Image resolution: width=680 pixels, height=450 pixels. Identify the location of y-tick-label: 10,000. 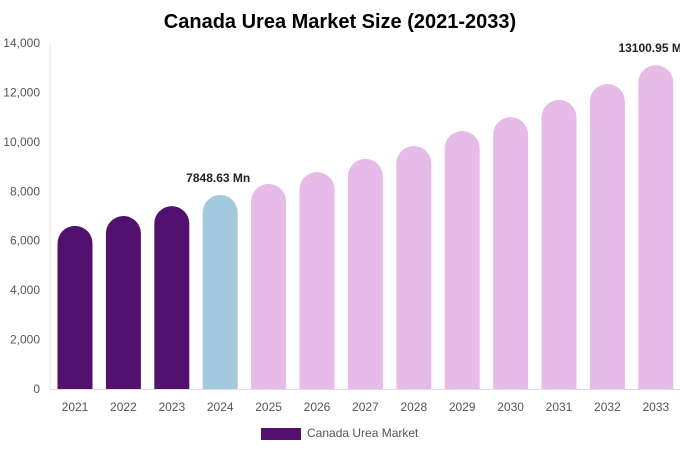
(21, 142).